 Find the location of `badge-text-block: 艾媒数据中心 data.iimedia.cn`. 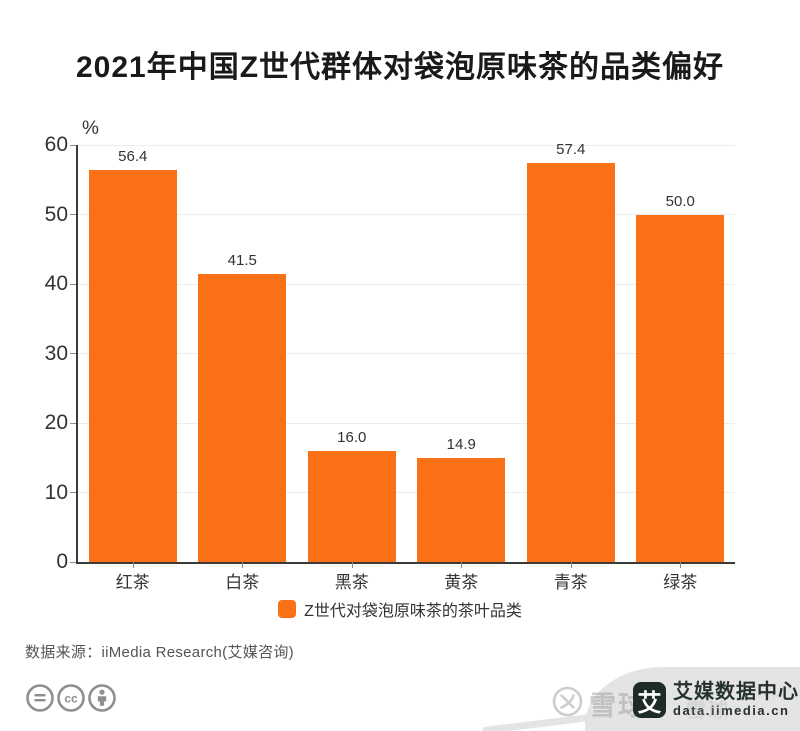

badge-text-block: 艾媒数据中心 data.iimedia.cn is located at coordinates (736, 700).